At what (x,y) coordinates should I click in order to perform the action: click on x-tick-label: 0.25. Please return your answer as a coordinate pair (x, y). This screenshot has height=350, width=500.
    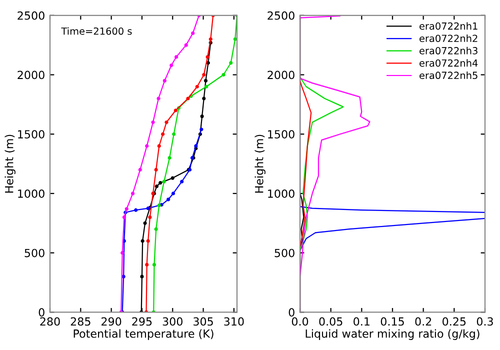
    Looking at the image, I should click on (454, 321).